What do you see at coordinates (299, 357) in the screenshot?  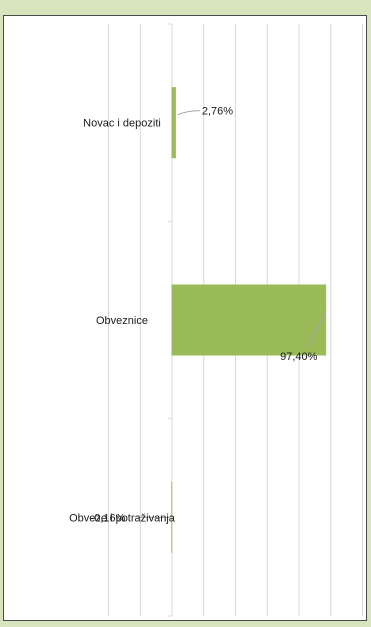 I see `data-label-1: 97,40%` at bounding box center [299, 357].